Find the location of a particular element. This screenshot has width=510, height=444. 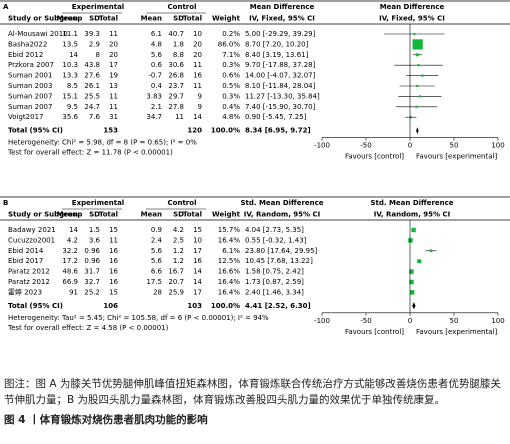

weight: 7.1% is located at coordinates (231, 55).